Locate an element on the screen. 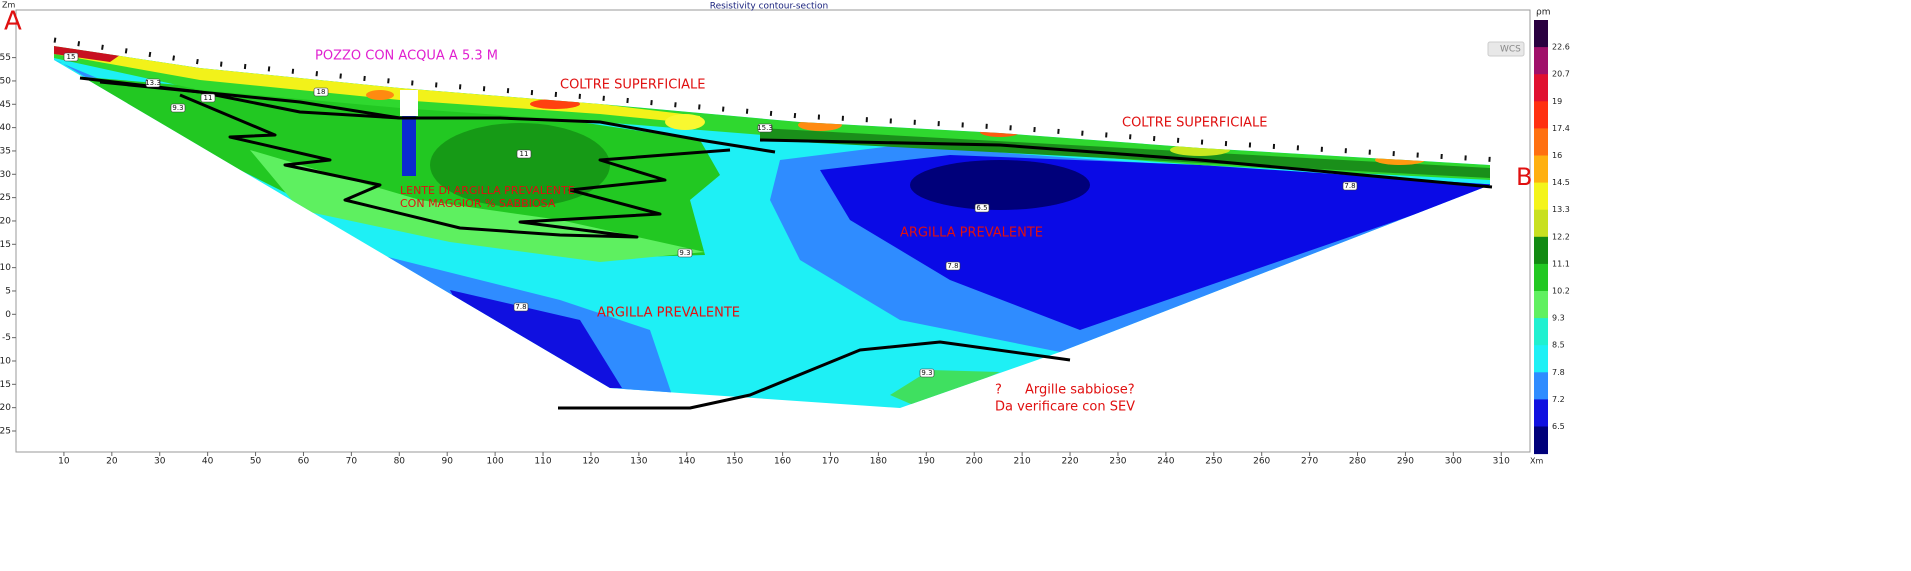 This screenshot has width=1911, height=571. x-tick-label: 250 is located at coordinates (1213, 462).